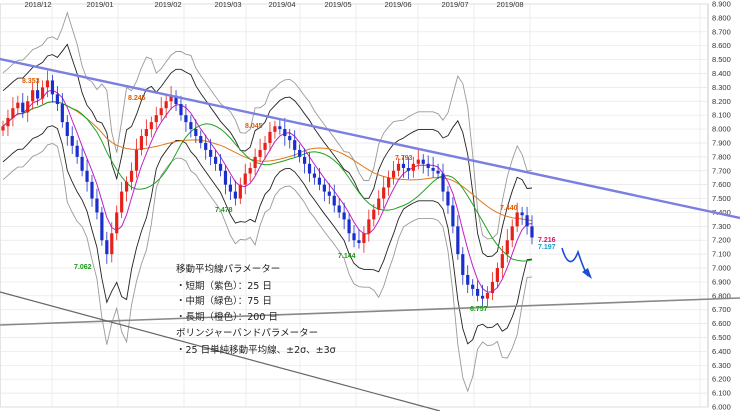  I want to click on y-tick-label: 7.600, so click(721, 184).